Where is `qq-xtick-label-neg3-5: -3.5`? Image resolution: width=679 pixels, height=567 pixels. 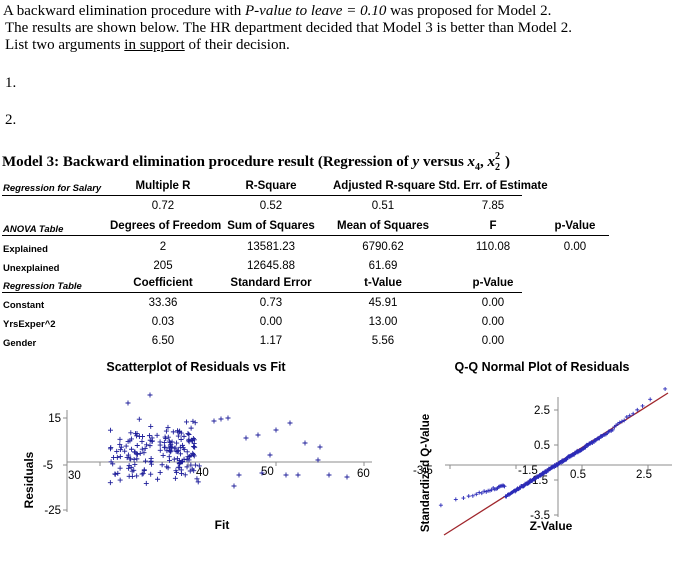 qq-xtick-label-neg3-5: -3.5 is located at coordinates (423, 471).